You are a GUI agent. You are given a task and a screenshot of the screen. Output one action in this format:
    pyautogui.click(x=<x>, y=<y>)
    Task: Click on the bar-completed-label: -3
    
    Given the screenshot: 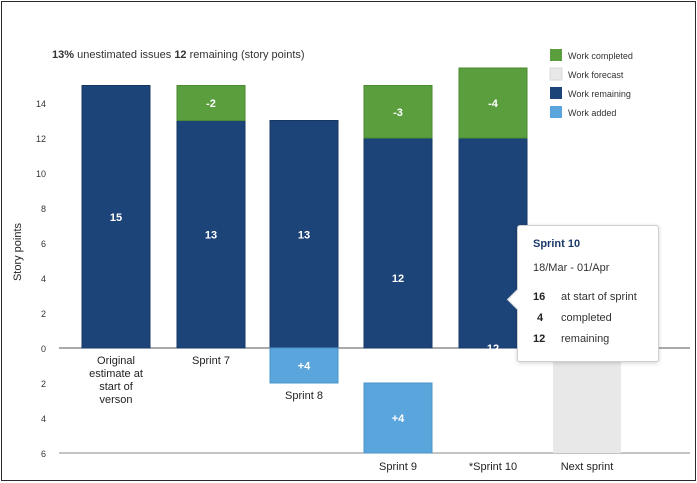 What is the action you would take?
    pyautogui.click(x=398, y=113)
    